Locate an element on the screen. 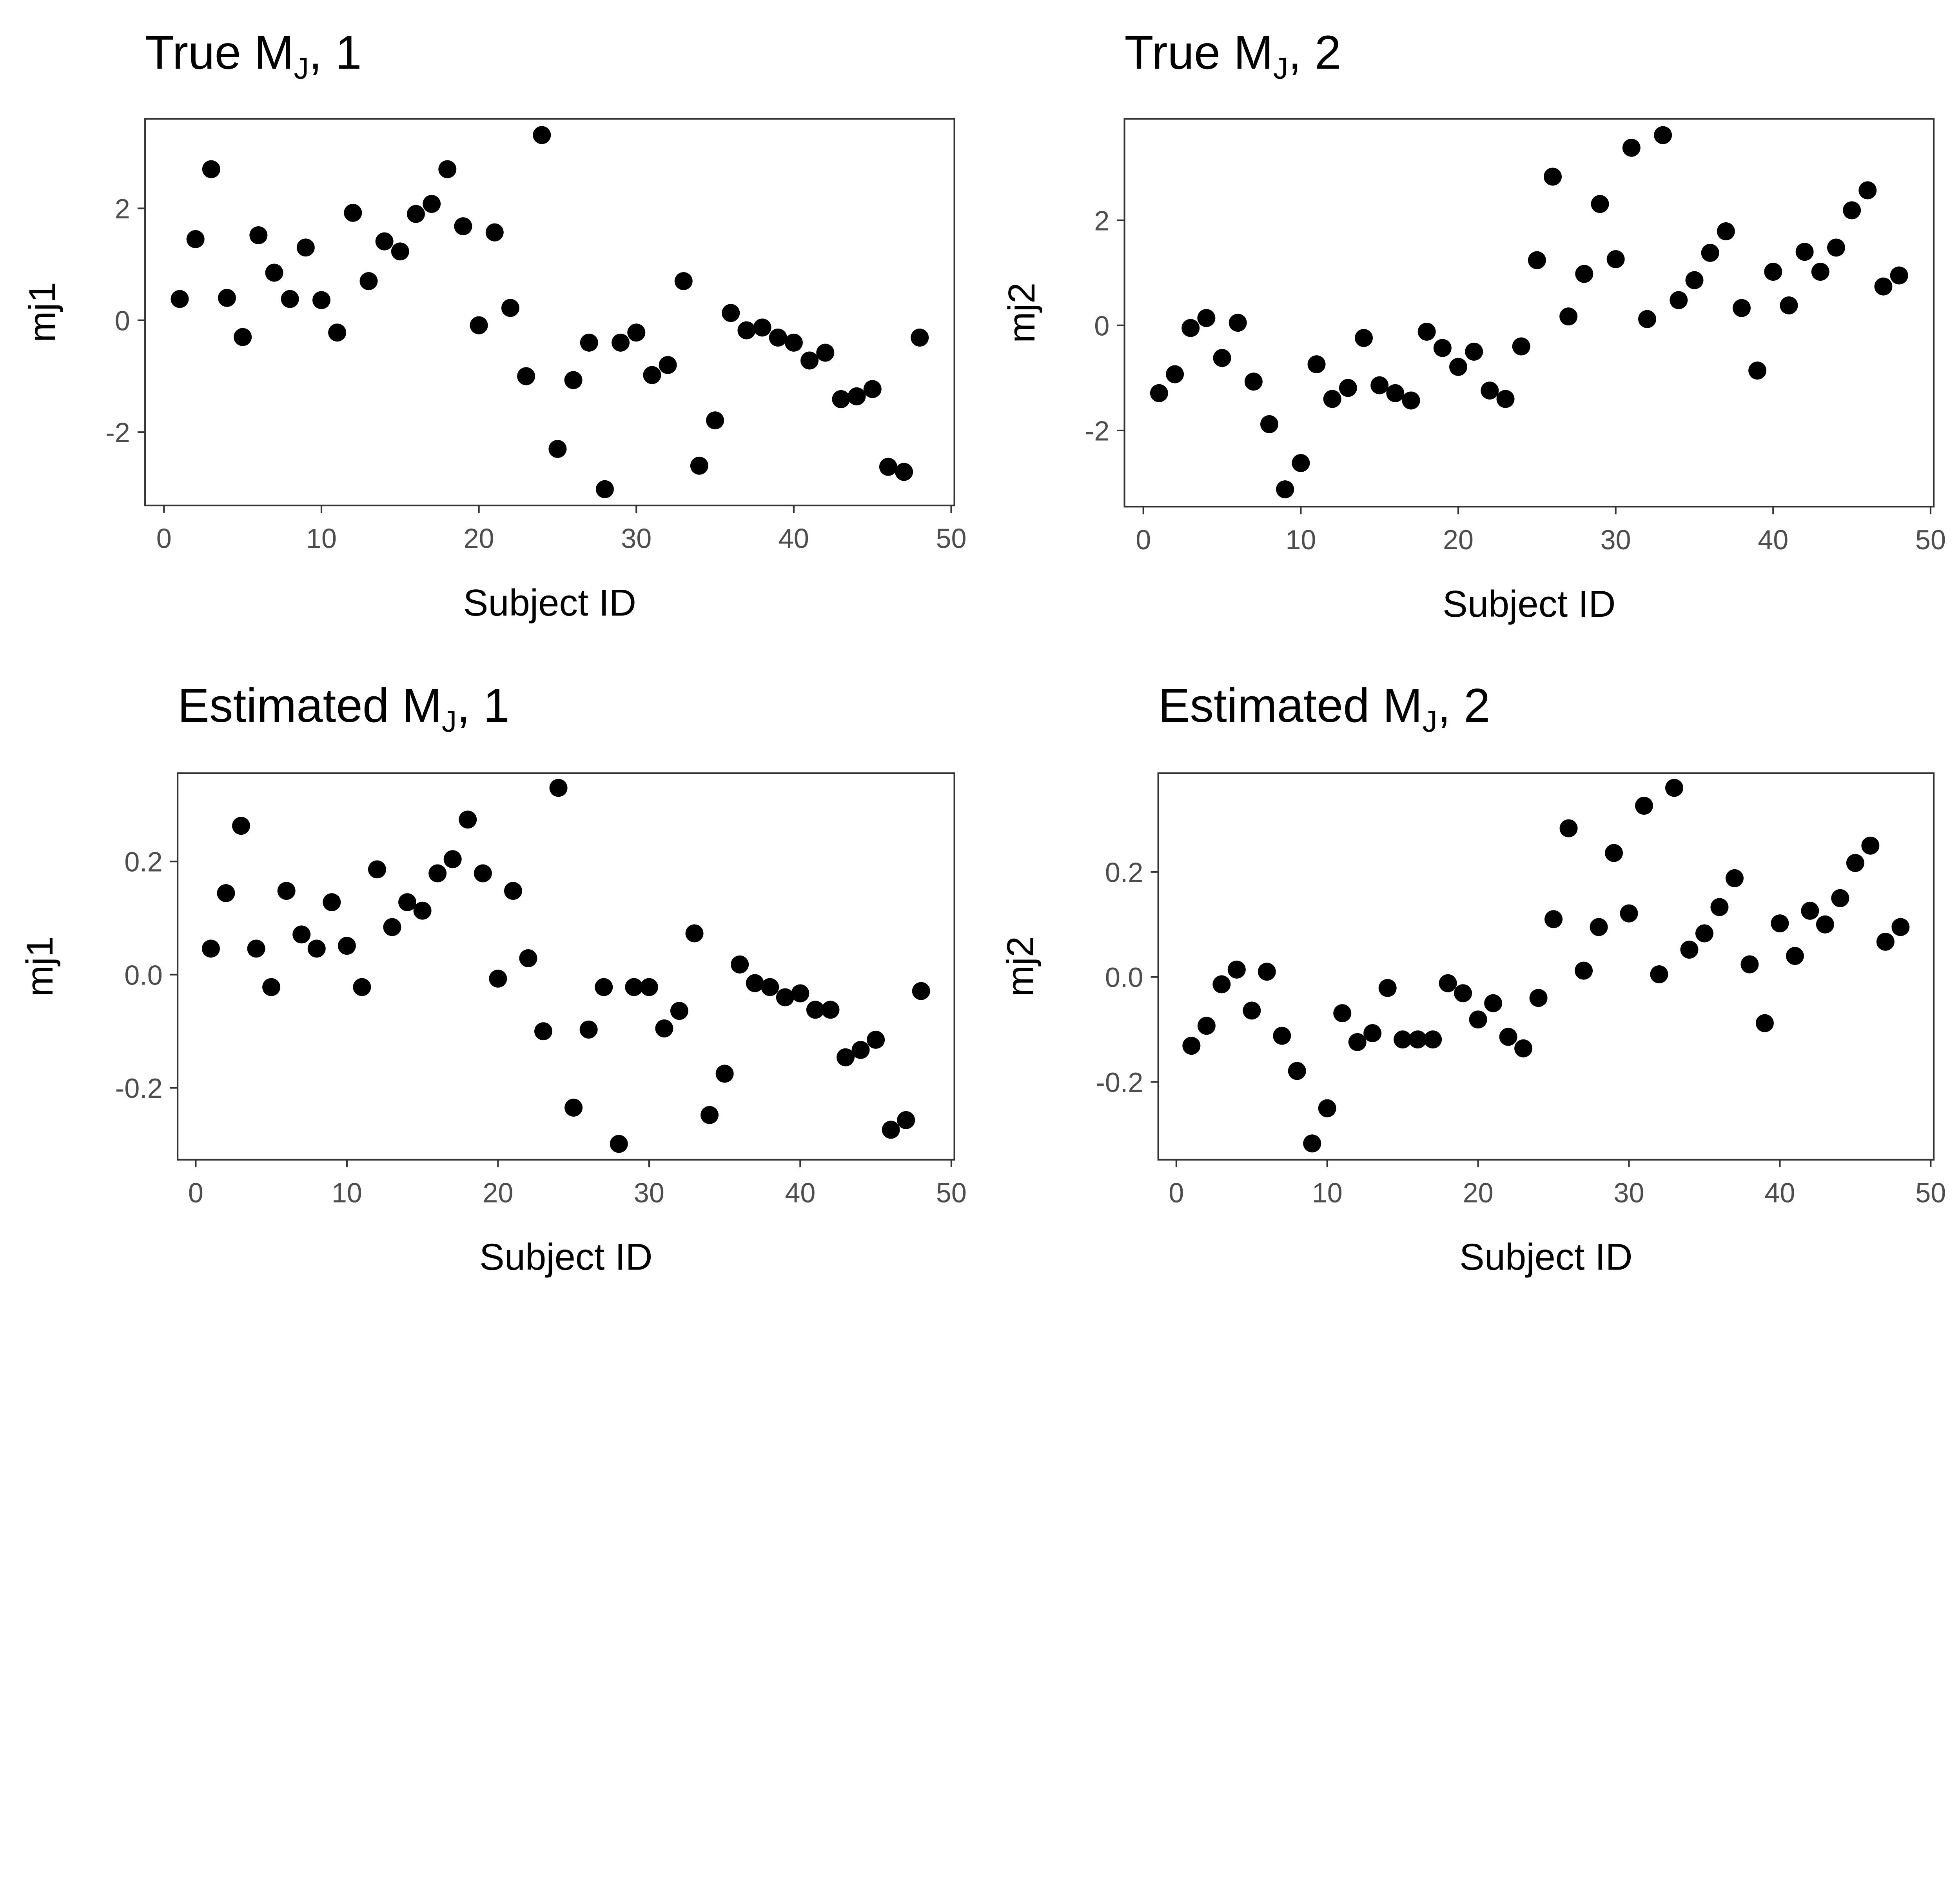 The image size is (1960, 1882). y-tick-label: 0 is located at coordinates (1101, 325).